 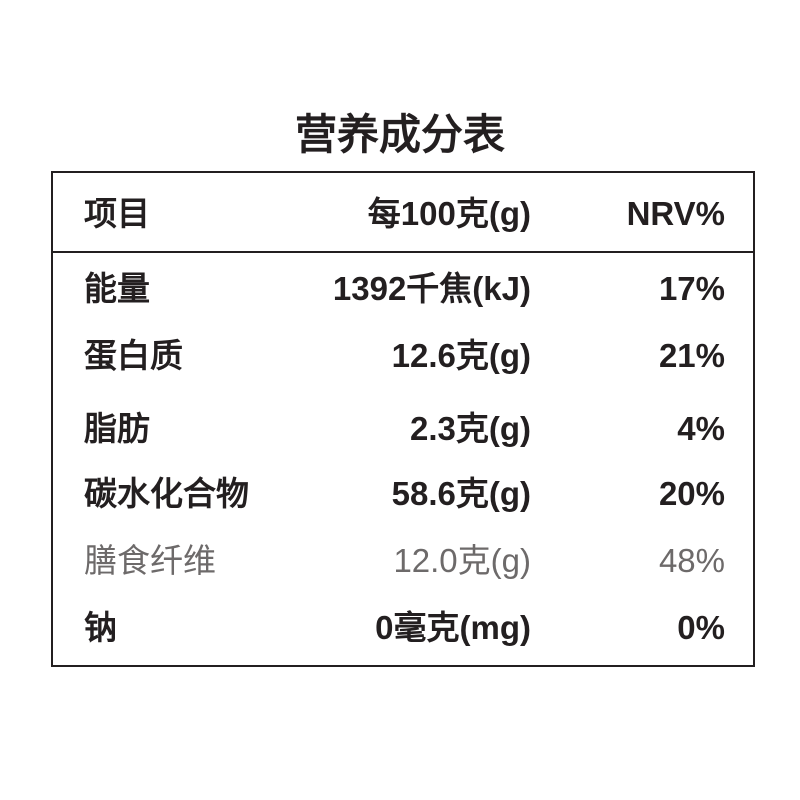 What do you see at coordinates (462, 560) in the screenshot?
I see `table-cell: 12.0克(g)` at bounding box center [462, 560].